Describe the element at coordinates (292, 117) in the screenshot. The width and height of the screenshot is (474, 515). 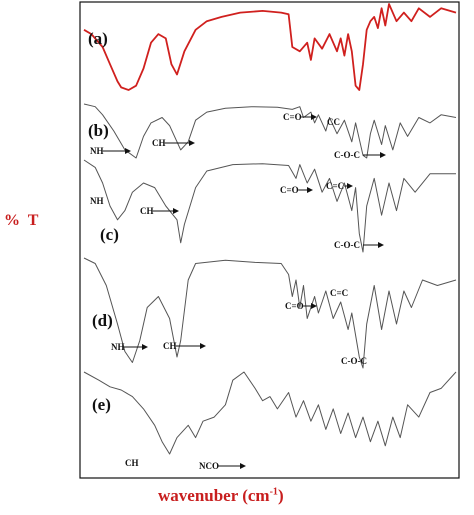
I see `peak-annotation-2-3: C=O` at that location.